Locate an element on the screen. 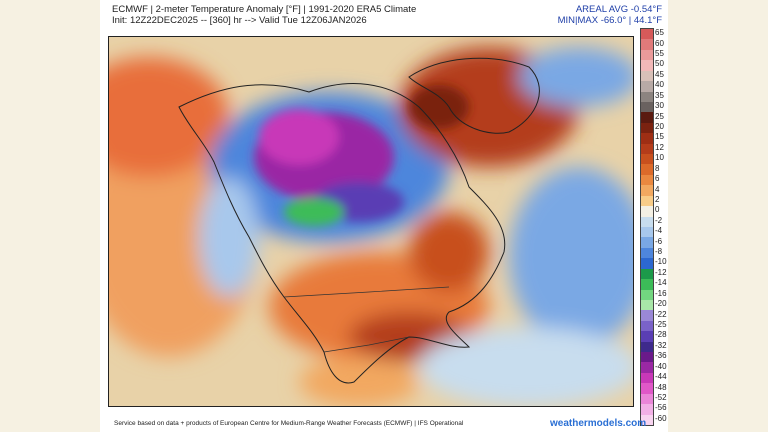  green-band is located at coordinates (314, 212).